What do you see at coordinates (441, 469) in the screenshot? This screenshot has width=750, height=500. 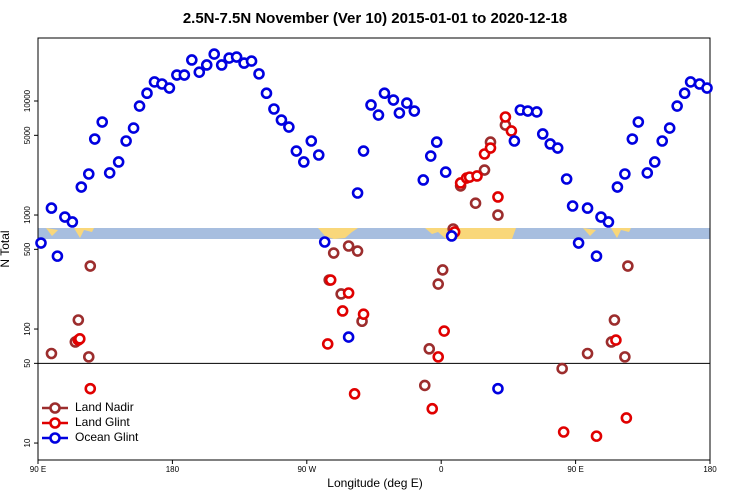 I see `x-tick-label: 0` at bounding box center [441, 469].